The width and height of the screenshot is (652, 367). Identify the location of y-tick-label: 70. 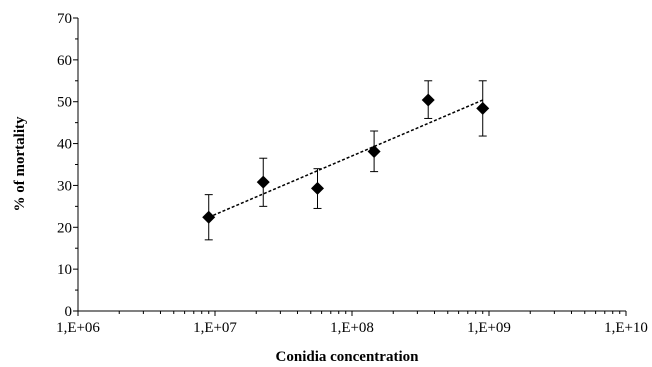
(64, 19).